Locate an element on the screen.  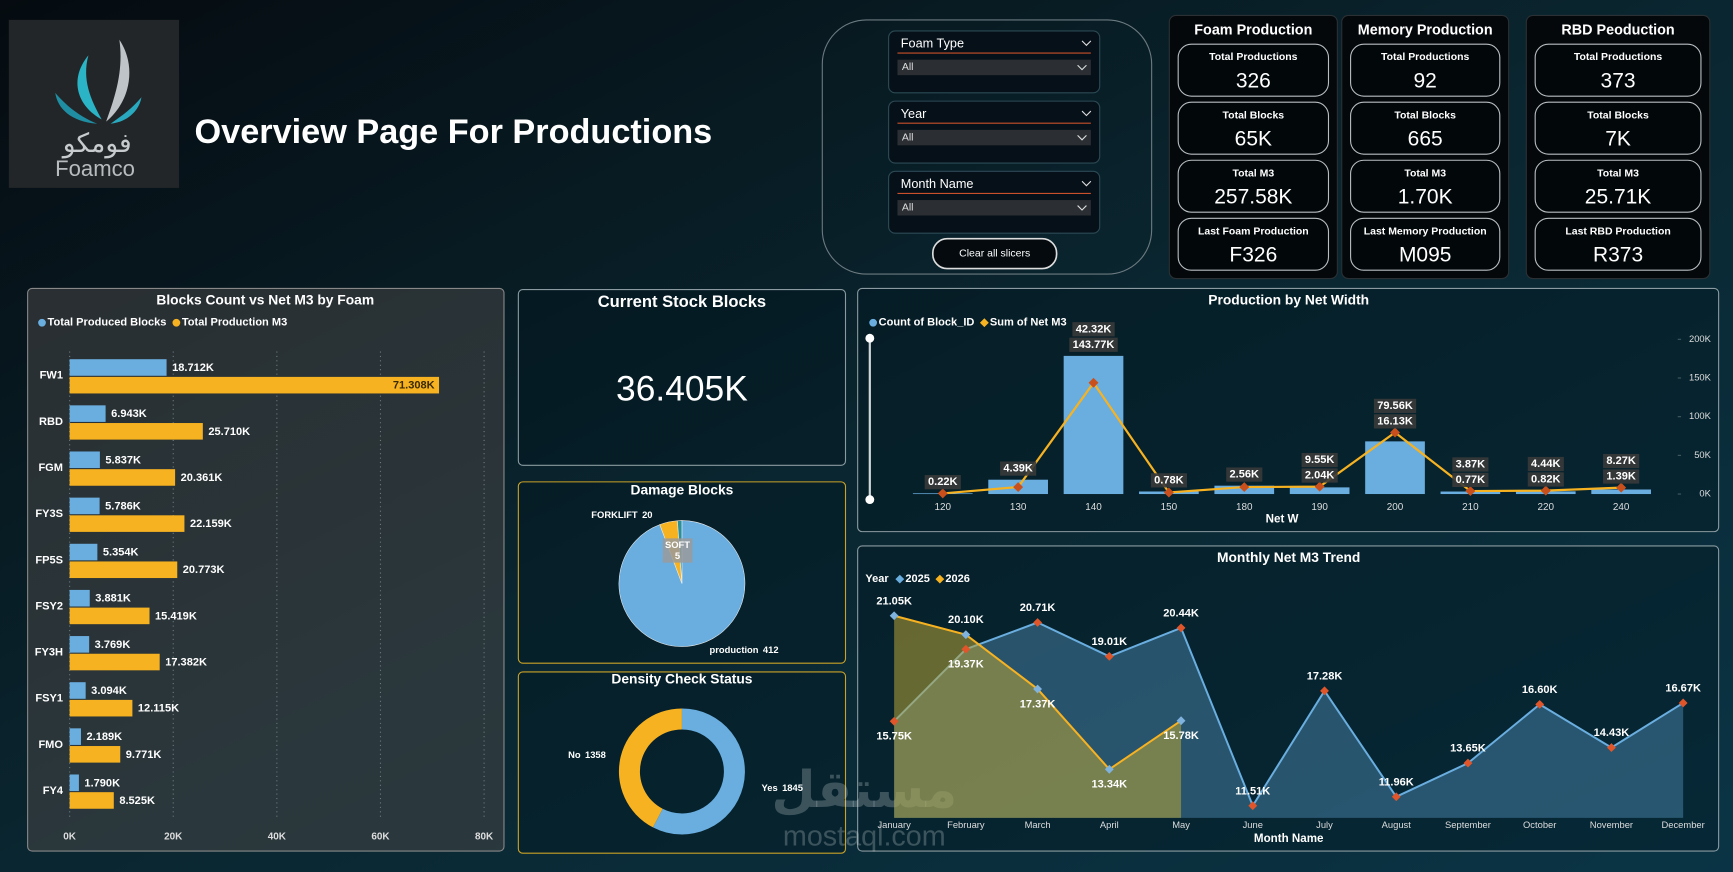
logo-arabic: فومكو is located at coordinates (96, 143).